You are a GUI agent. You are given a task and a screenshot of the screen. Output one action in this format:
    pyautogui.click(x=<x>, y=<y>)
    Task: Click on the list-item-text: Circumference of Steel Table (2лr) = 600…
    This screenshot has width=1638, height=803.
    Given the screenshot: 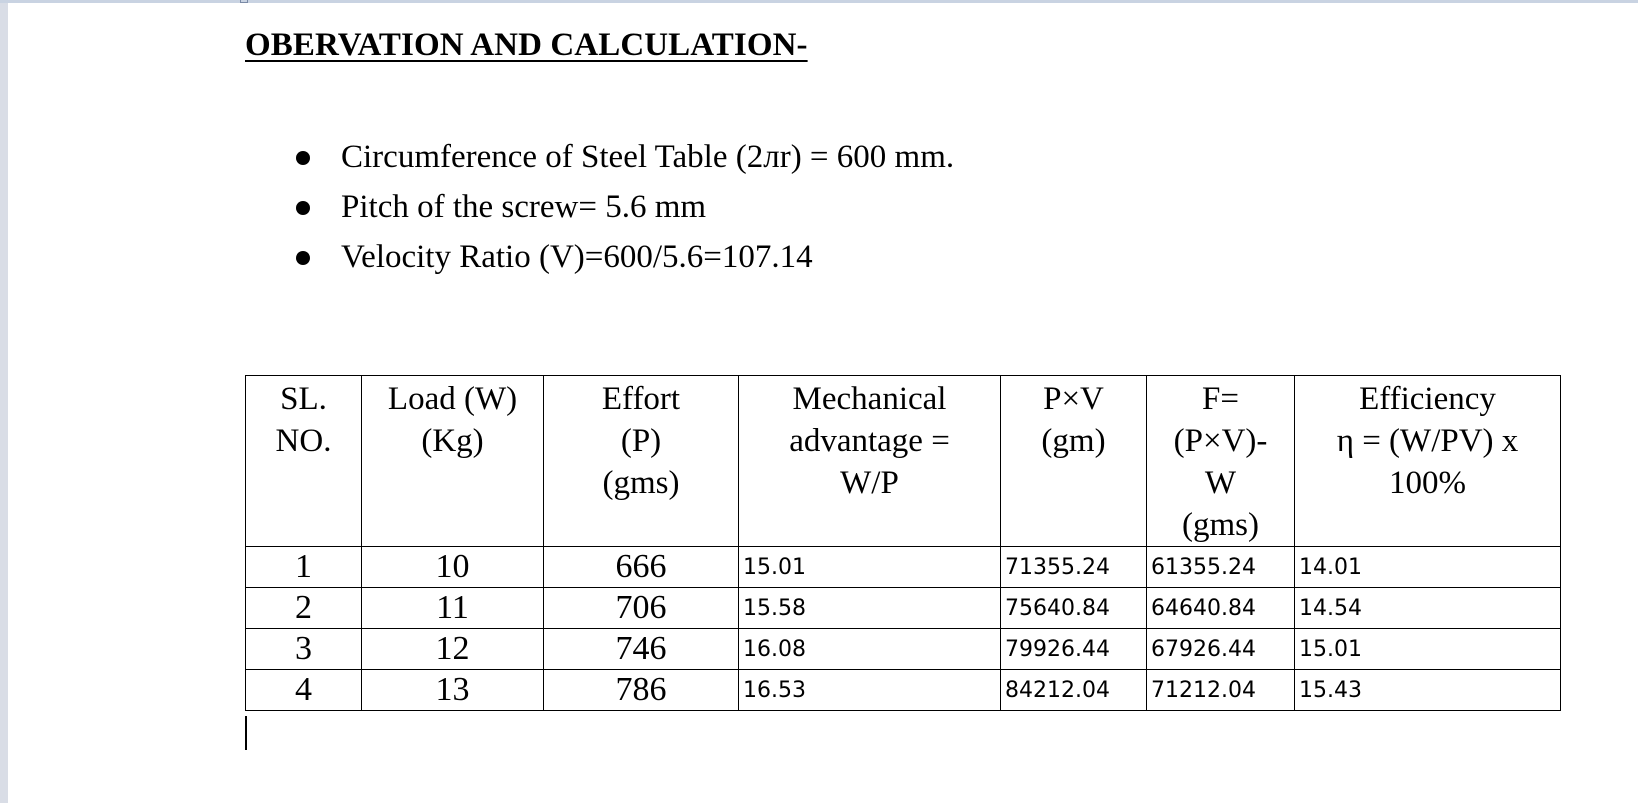 What is the action you would take?
    pyautogui.click(x=648, y=157)
    